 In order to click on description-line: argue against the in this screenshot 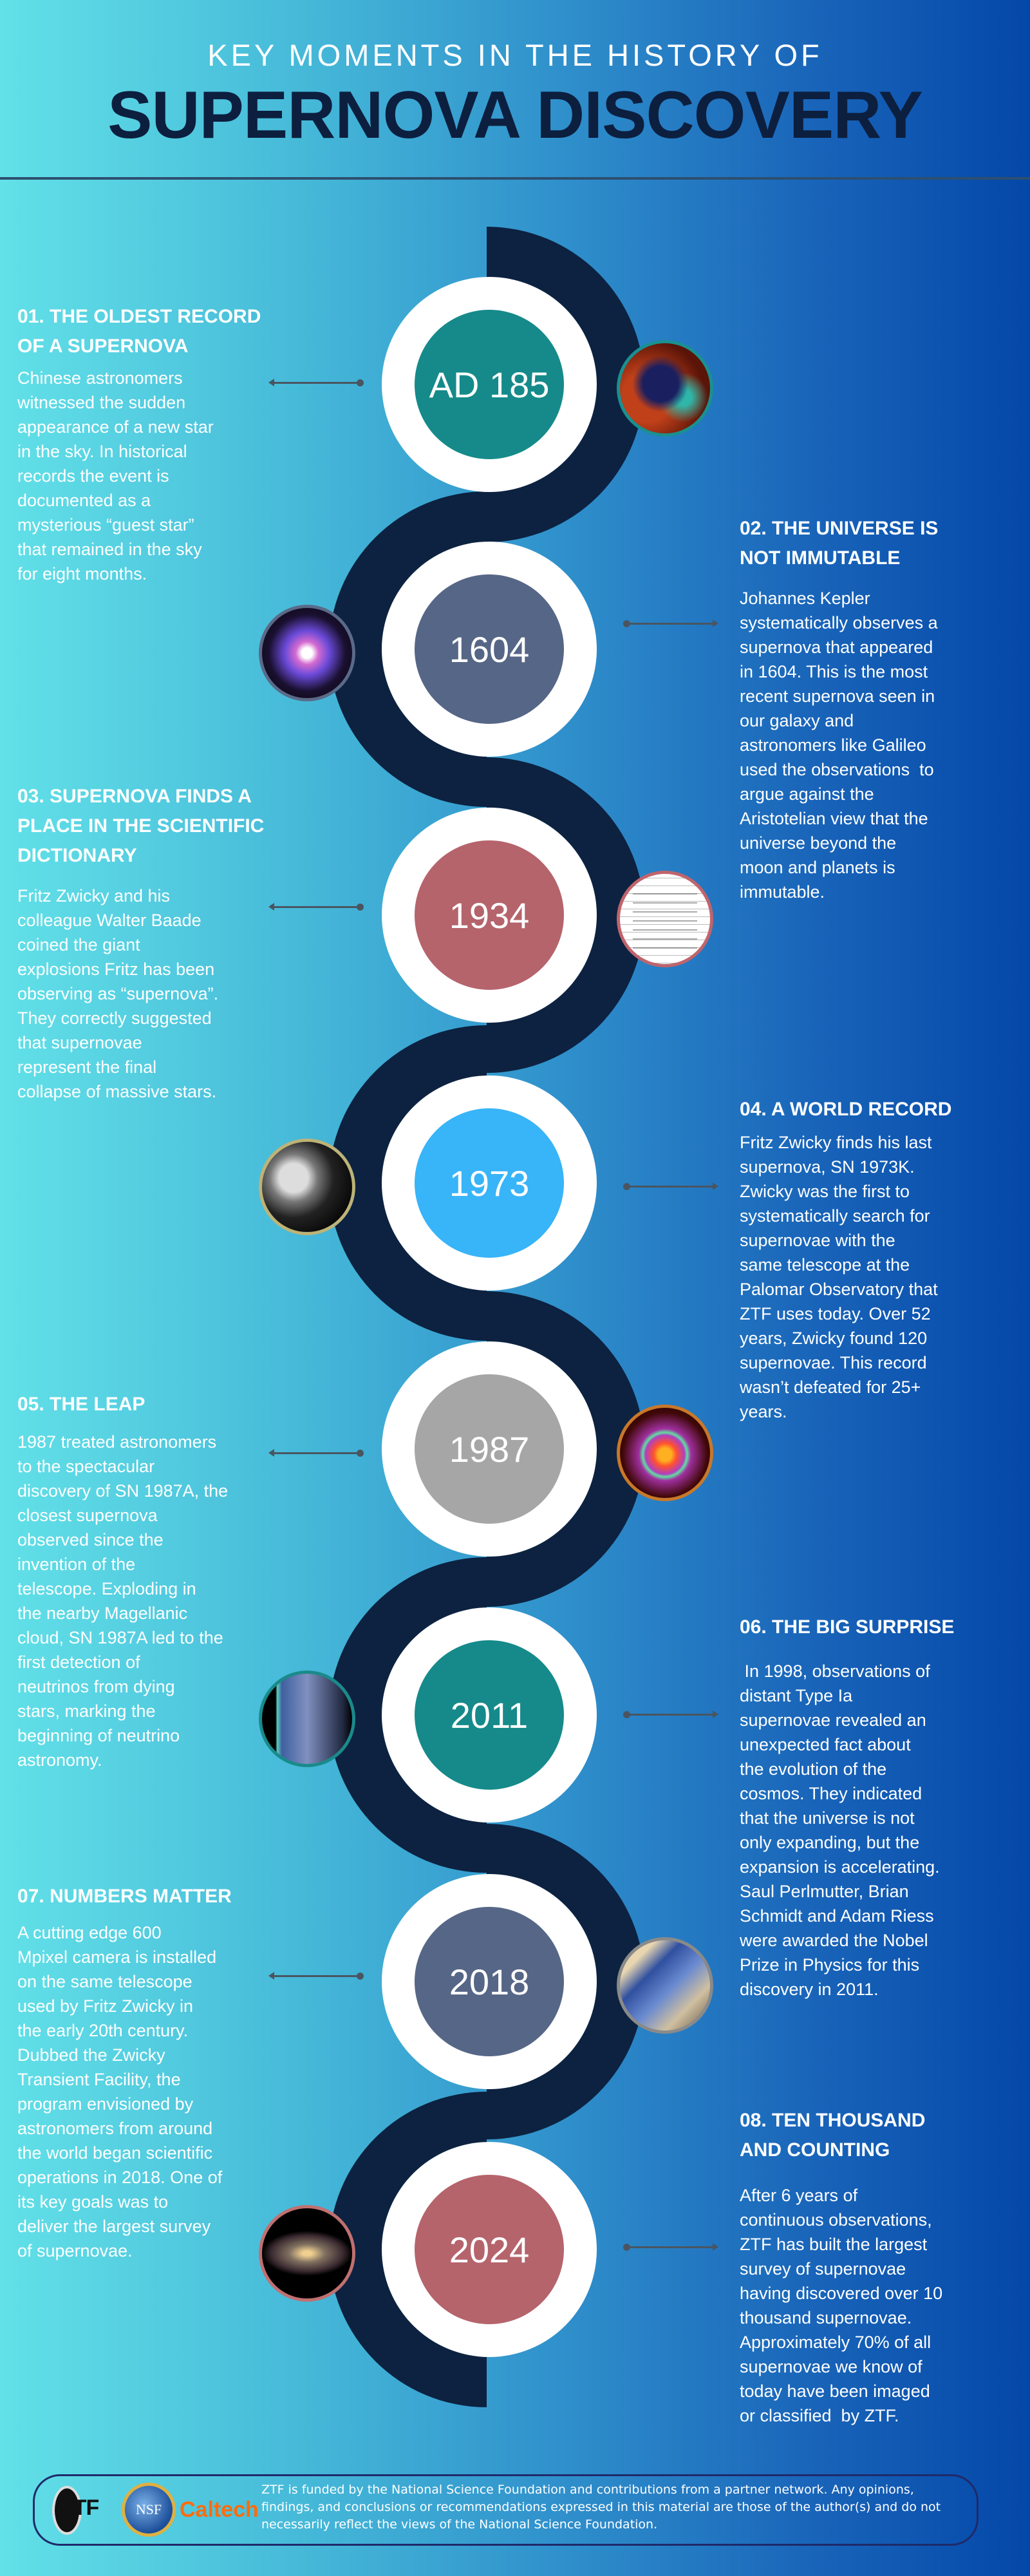, I will do `click(807, 794)`.